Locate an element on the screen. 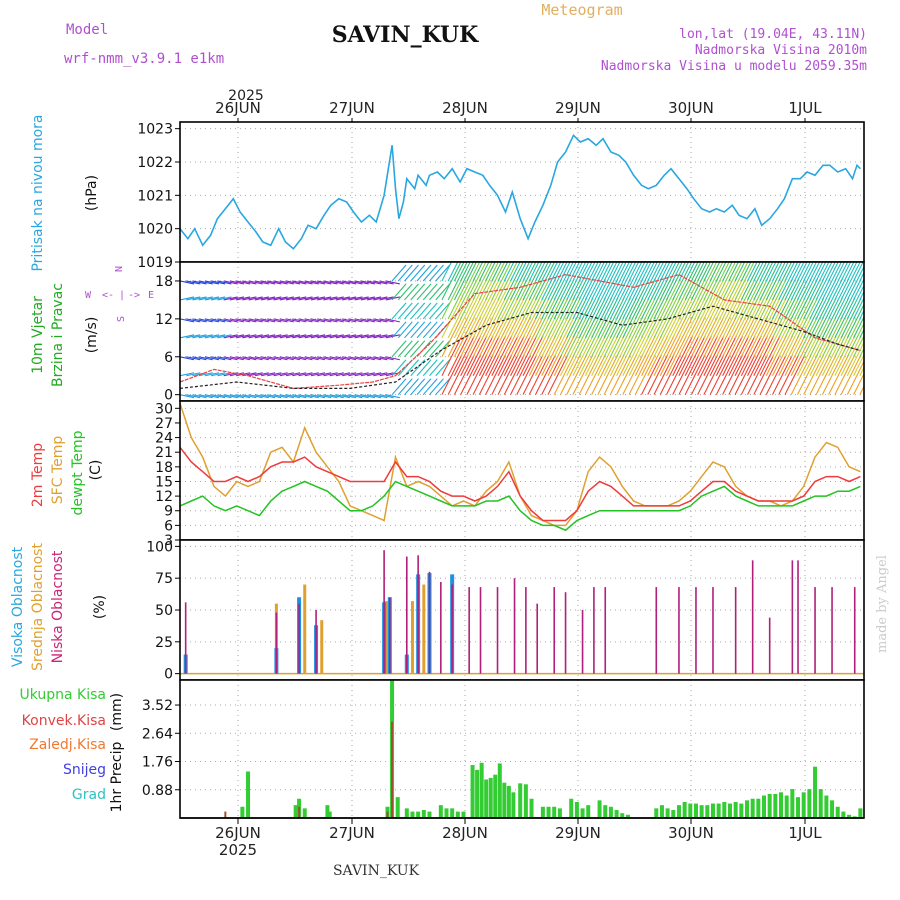 The image size is (900, 900). bottom-day-label: 27JUN is located at coordinates (352, 833).